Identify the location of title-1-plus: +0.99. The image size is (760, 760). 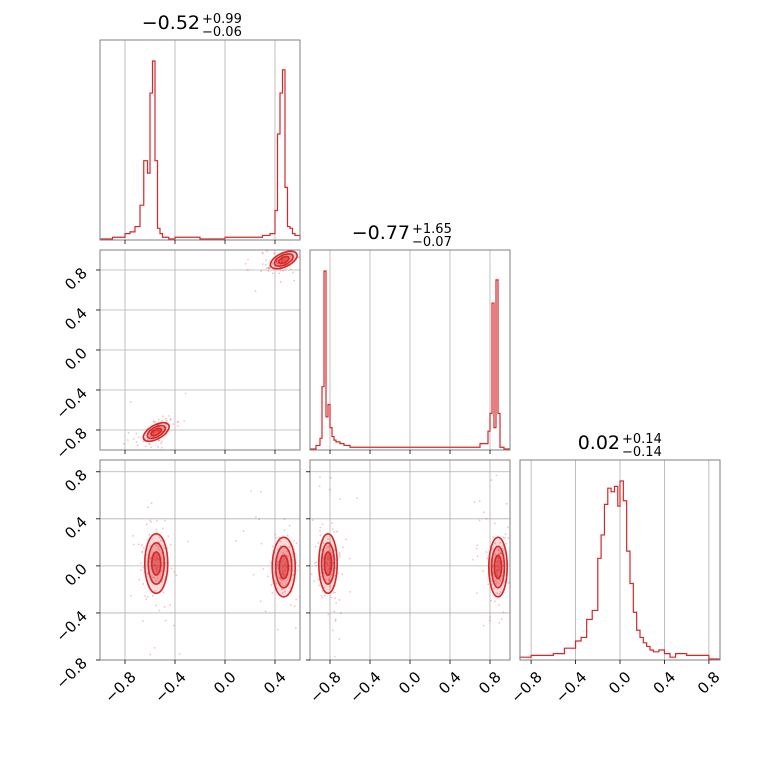
(222, 19).